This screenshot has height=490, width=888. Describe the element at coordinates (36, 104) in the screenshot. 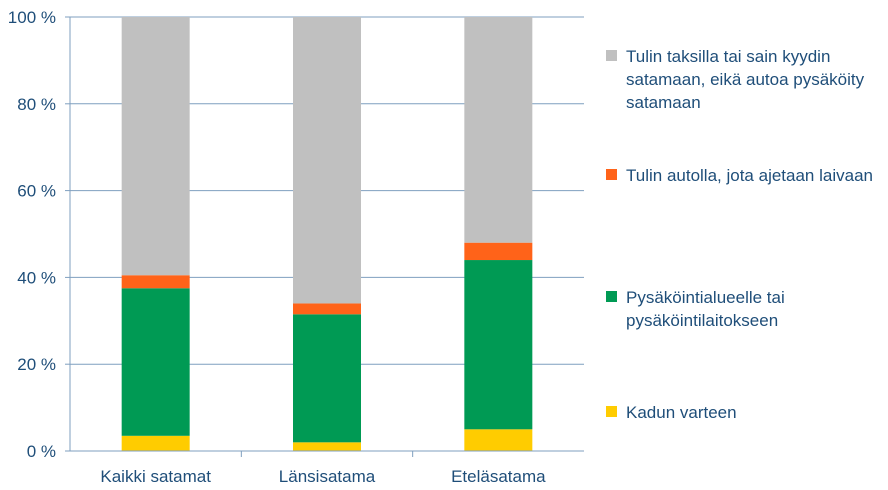

I see `y-tick-label: 80 %` at that location.